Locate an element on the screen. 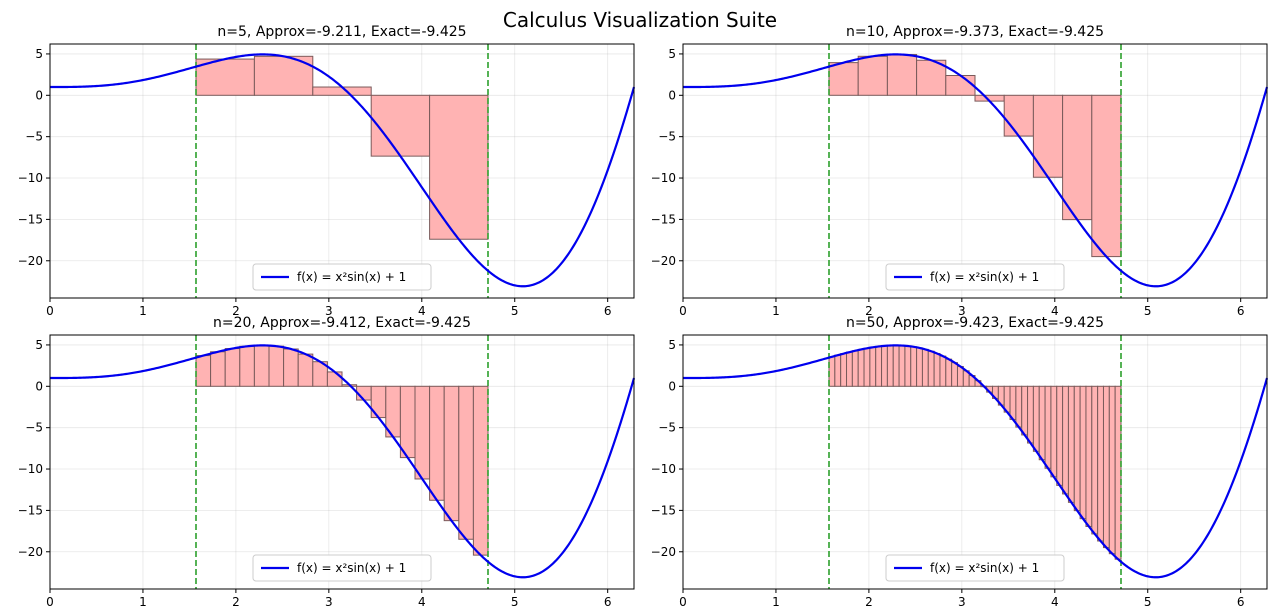  panel-title: n=5, Approx=-9.211, Exact=-9.425 is located at coordinates (341, 32).